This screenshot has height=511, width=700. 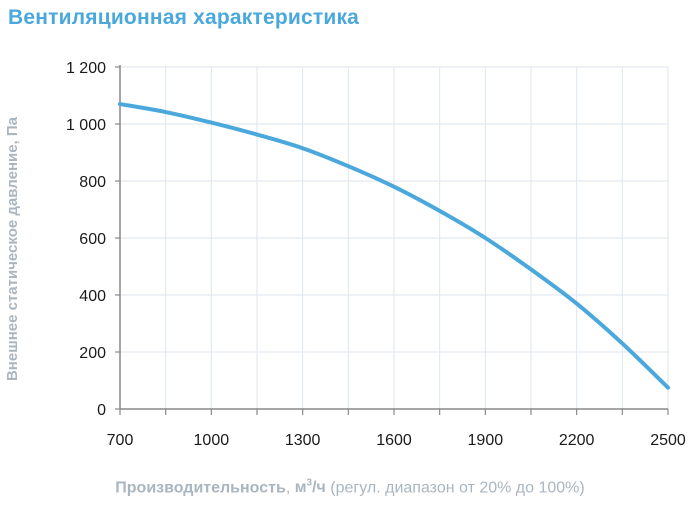 I want to click on y-tick-label: 600, so click(x=92, y=239).